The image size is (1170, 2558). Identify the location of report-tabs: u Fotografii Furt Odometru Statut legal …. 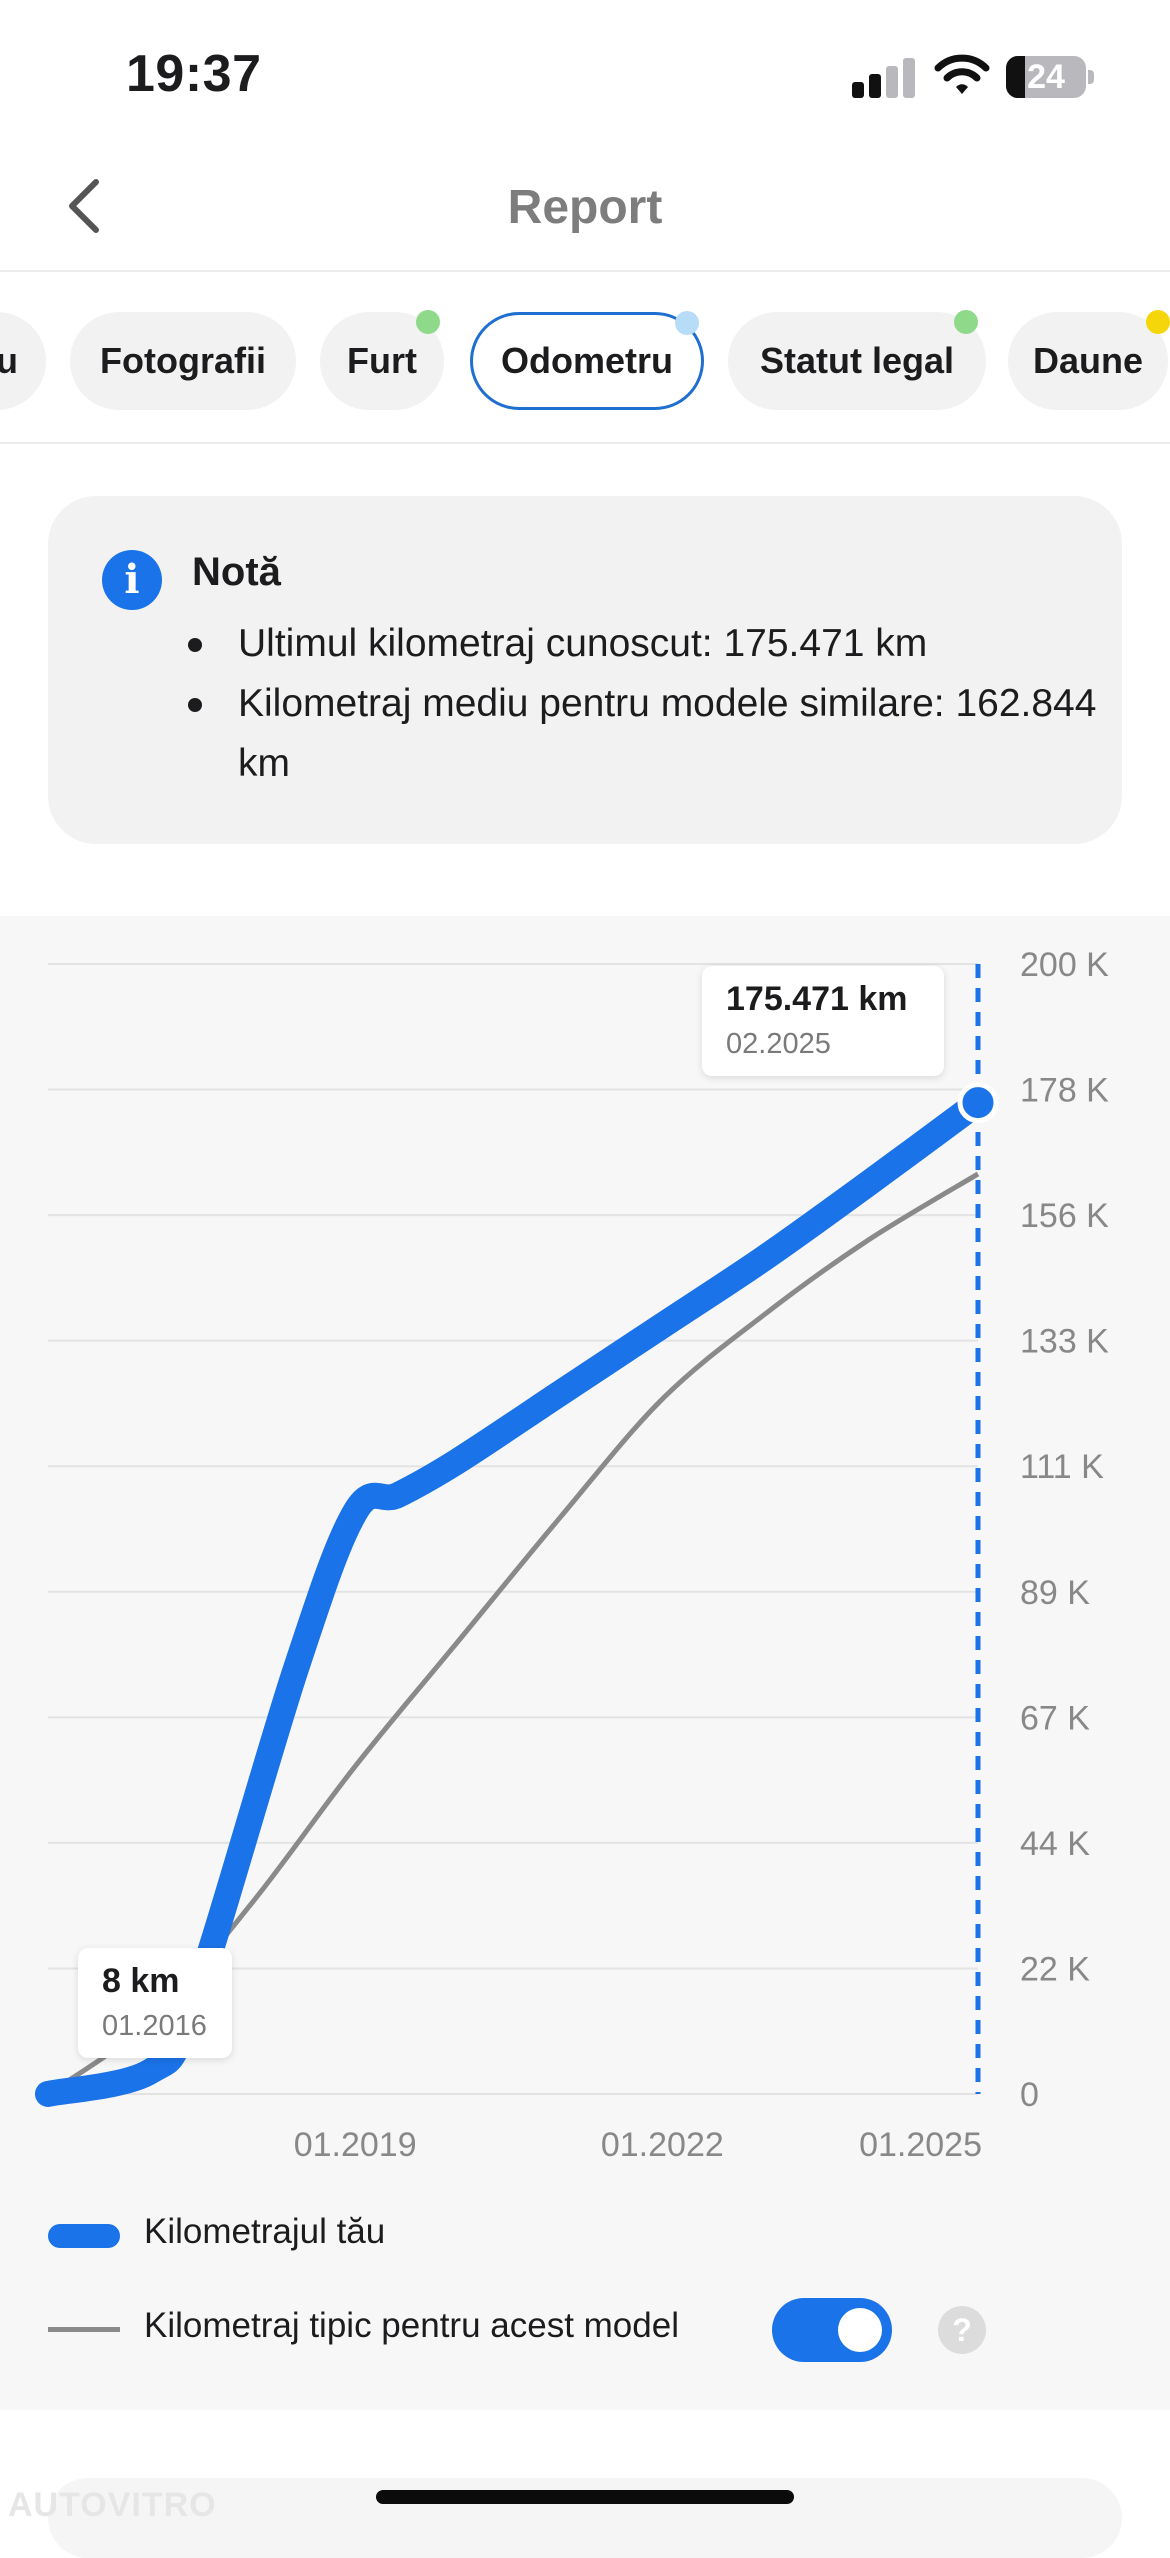
(585, 372).